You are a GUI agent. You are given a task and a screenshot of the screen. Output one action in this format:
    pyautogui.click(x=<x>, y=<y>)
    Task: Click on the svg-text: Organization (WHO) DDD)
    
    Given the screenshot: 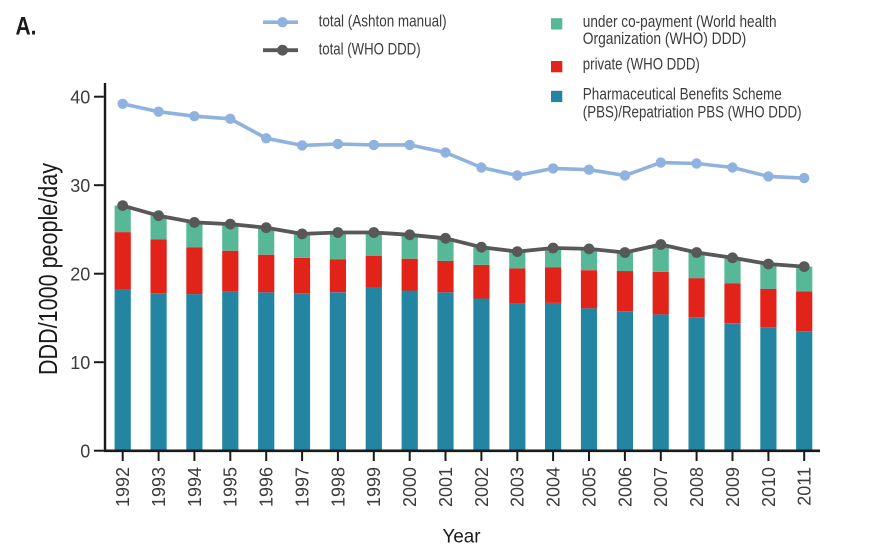 What is the action you would take?
    pyautogui.click(x=664, y=39)
    